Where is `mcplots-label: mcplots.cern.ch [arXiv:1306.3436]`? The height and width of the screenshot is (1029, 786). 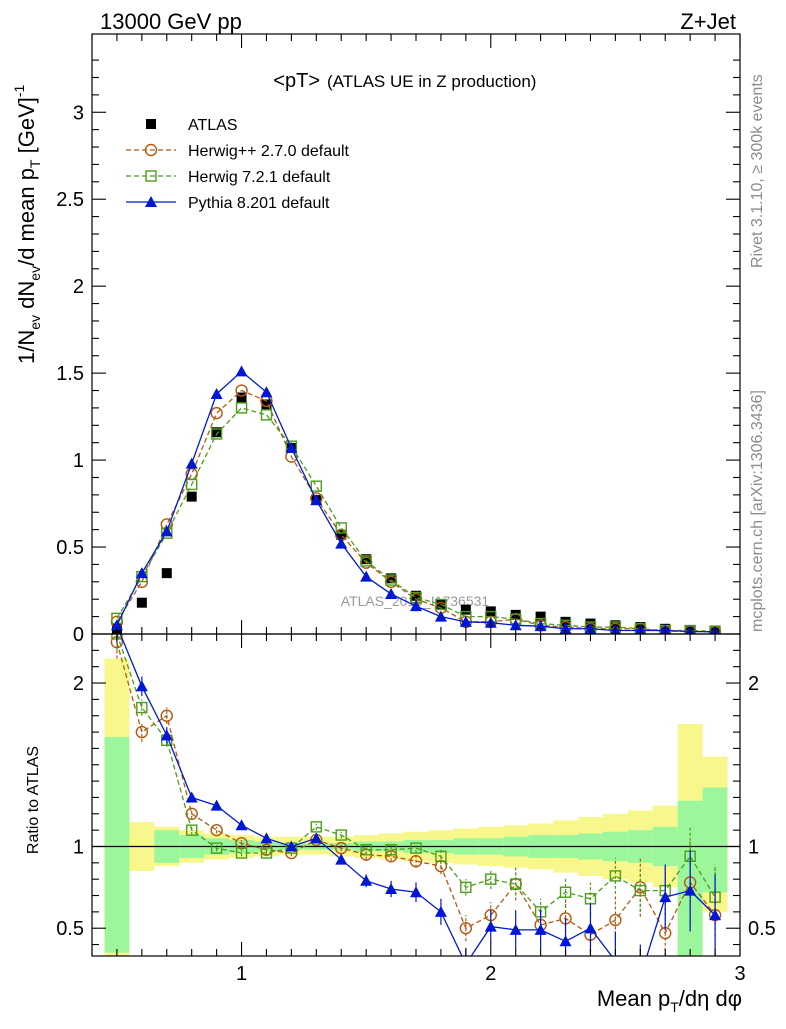
mcplots-label: mcplots.cern.ch [arXiv:1306.3436] is located at coordinates (757, 511).